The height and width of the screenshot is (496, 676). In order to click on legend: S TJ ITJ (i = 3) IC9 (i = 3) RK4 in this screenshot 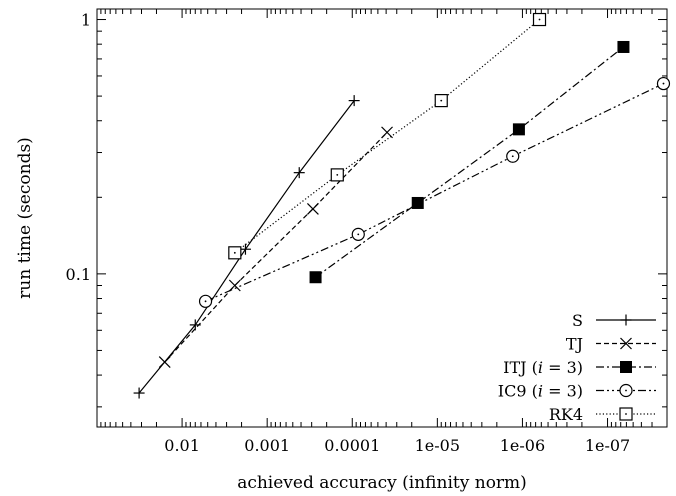, I will do `click(577, 367)`.